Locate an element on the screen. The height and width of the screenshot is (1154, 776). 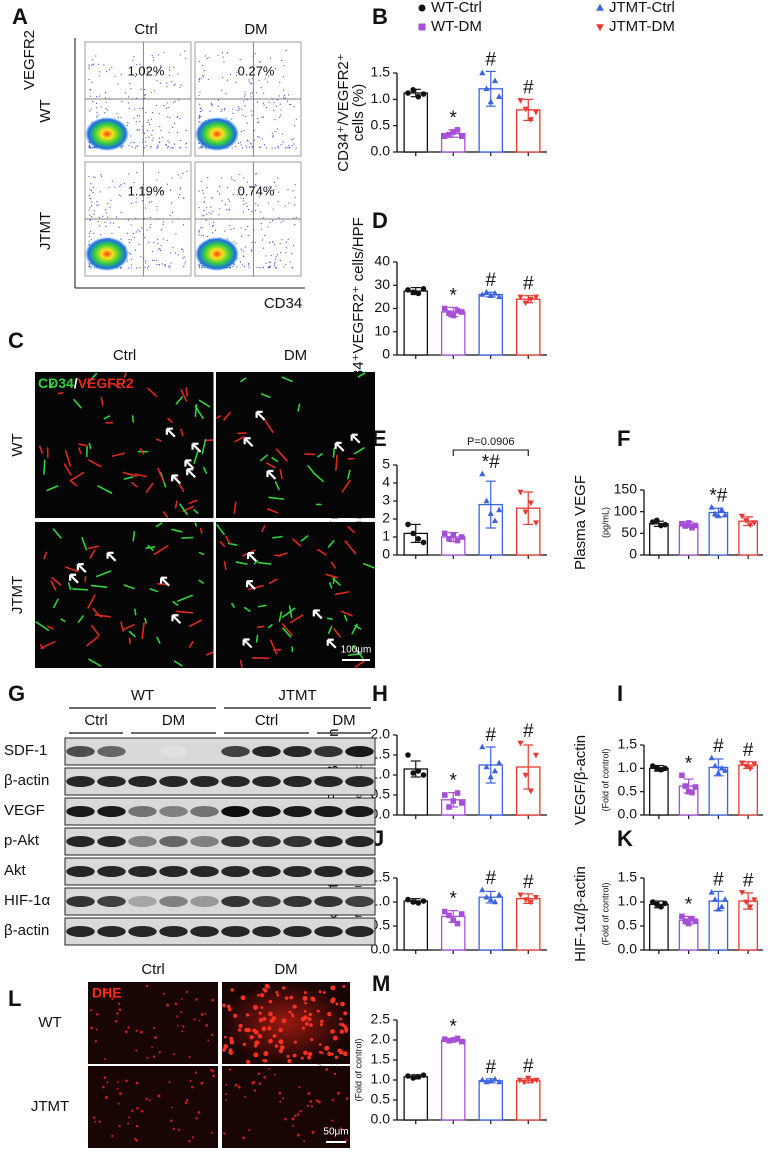
y-tick-label: 1.5 is located at coordinates (628, 744).